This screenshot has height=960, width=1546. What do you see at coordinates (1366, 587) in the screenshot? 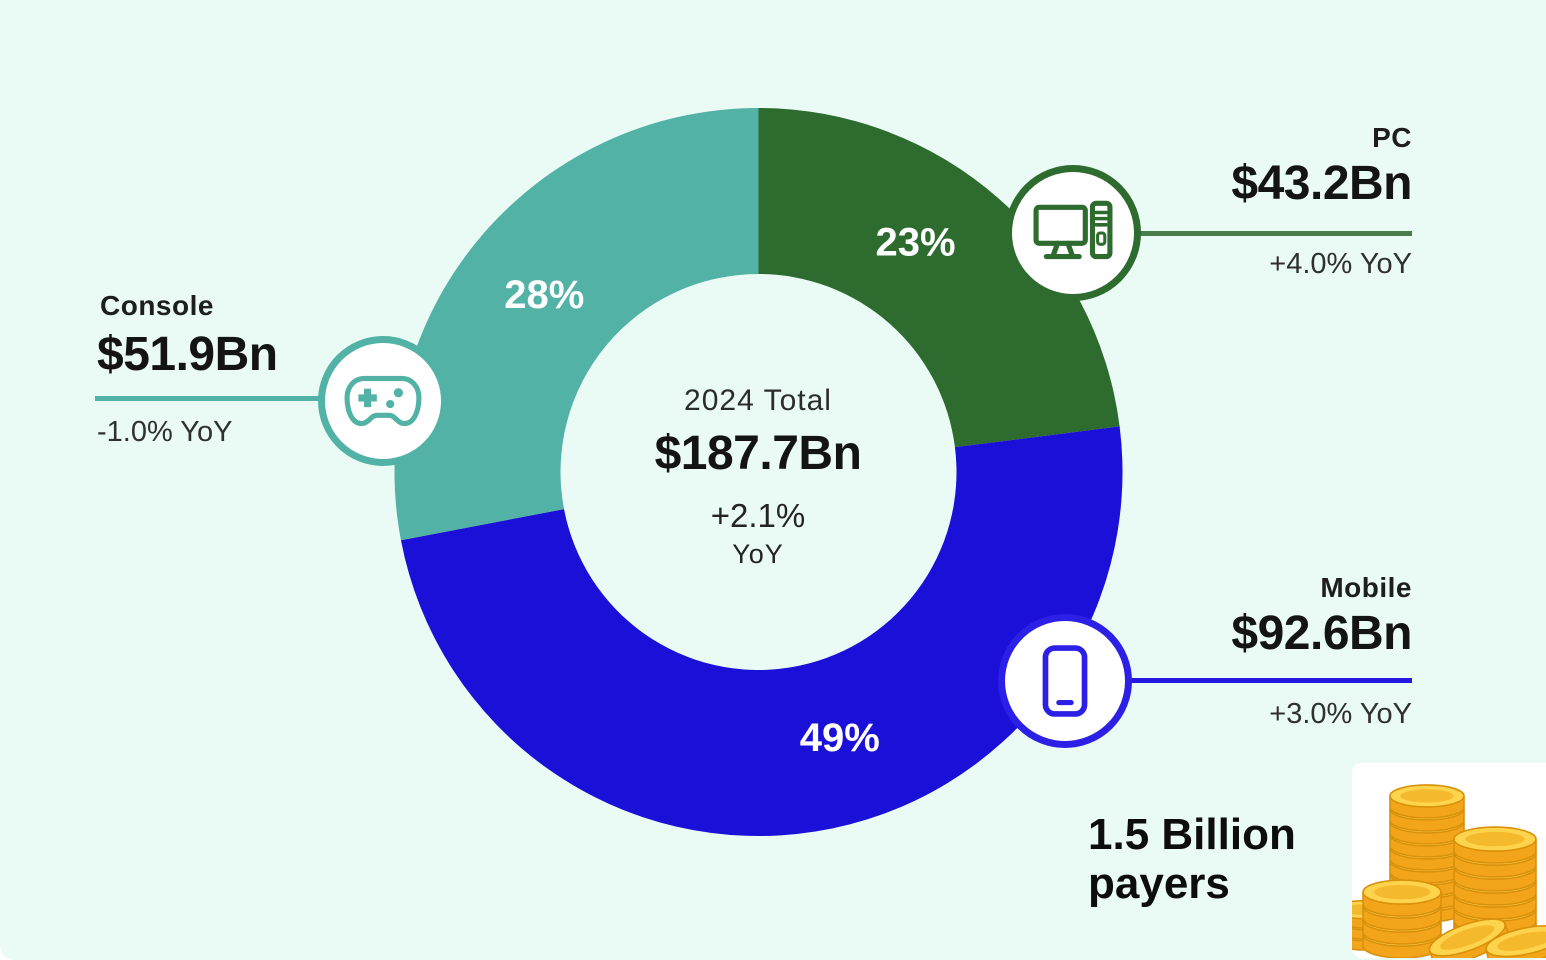
I see `mobile-label: Mobile` at bounding box center [1366, 587].